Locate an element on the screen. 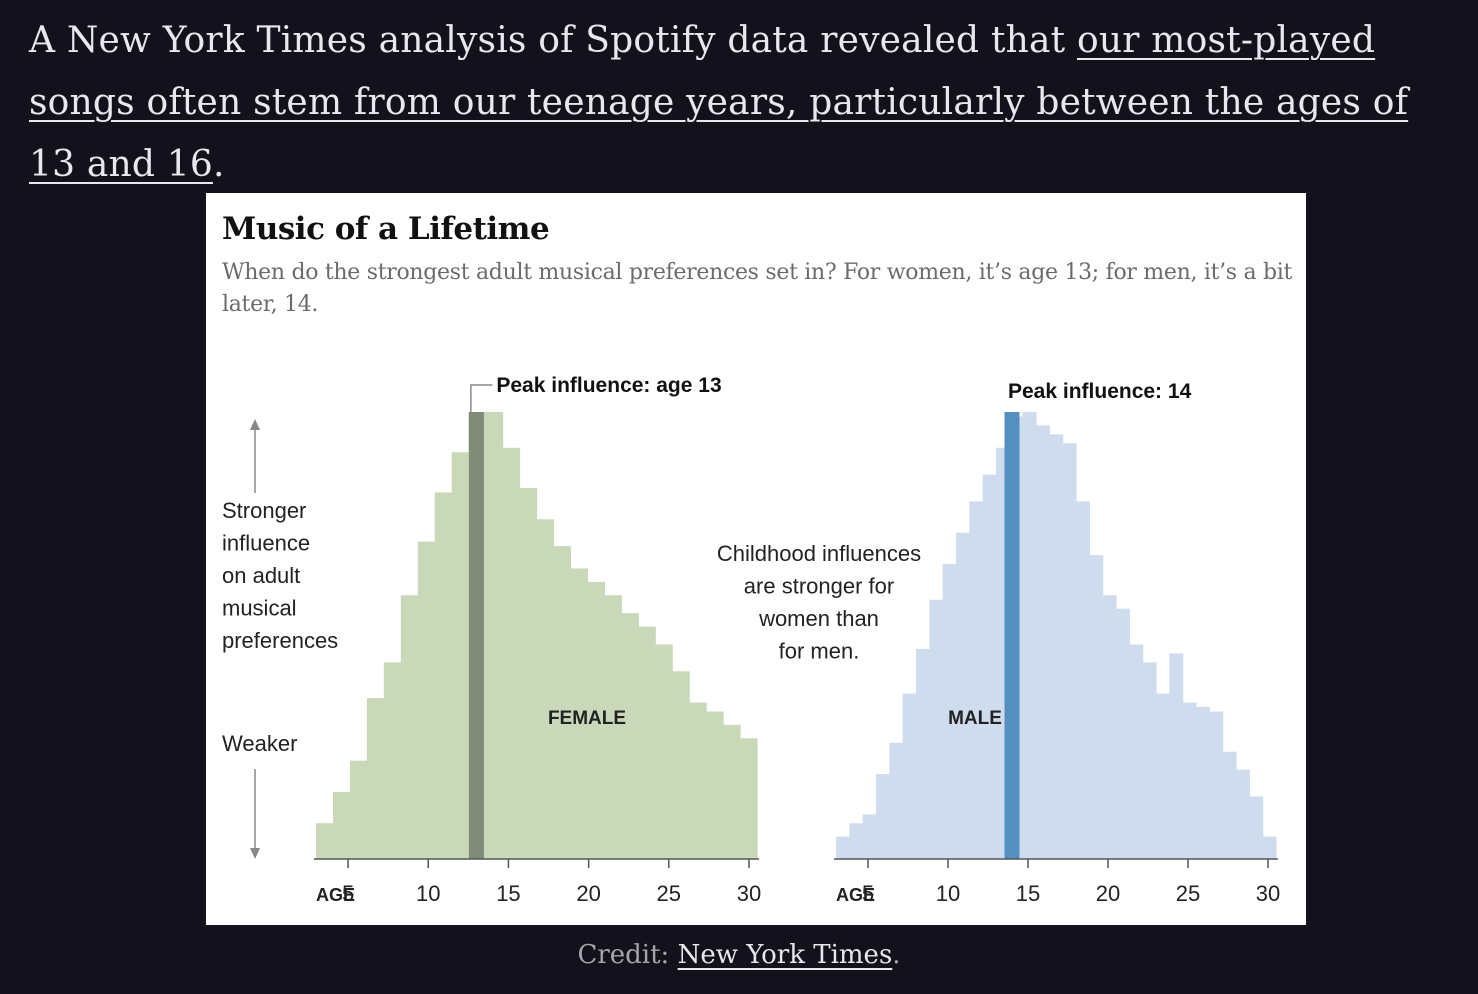 The image size is (1478, 994). female-peak-bar is located at coordinates (476, 635).